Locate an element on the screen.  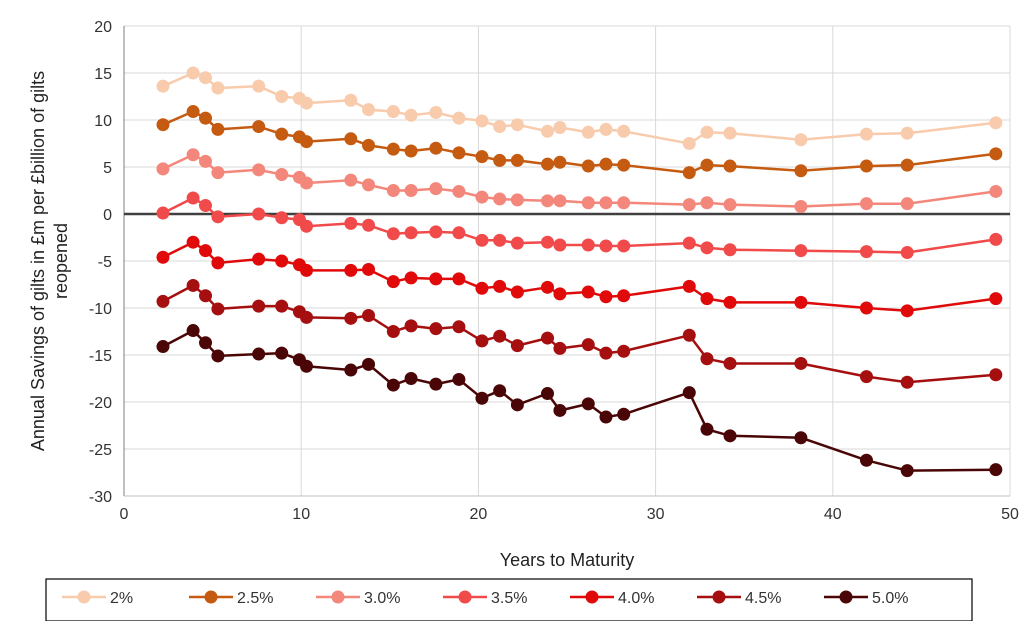
legend-item: 5.0% is located at coordinates (866, 598).